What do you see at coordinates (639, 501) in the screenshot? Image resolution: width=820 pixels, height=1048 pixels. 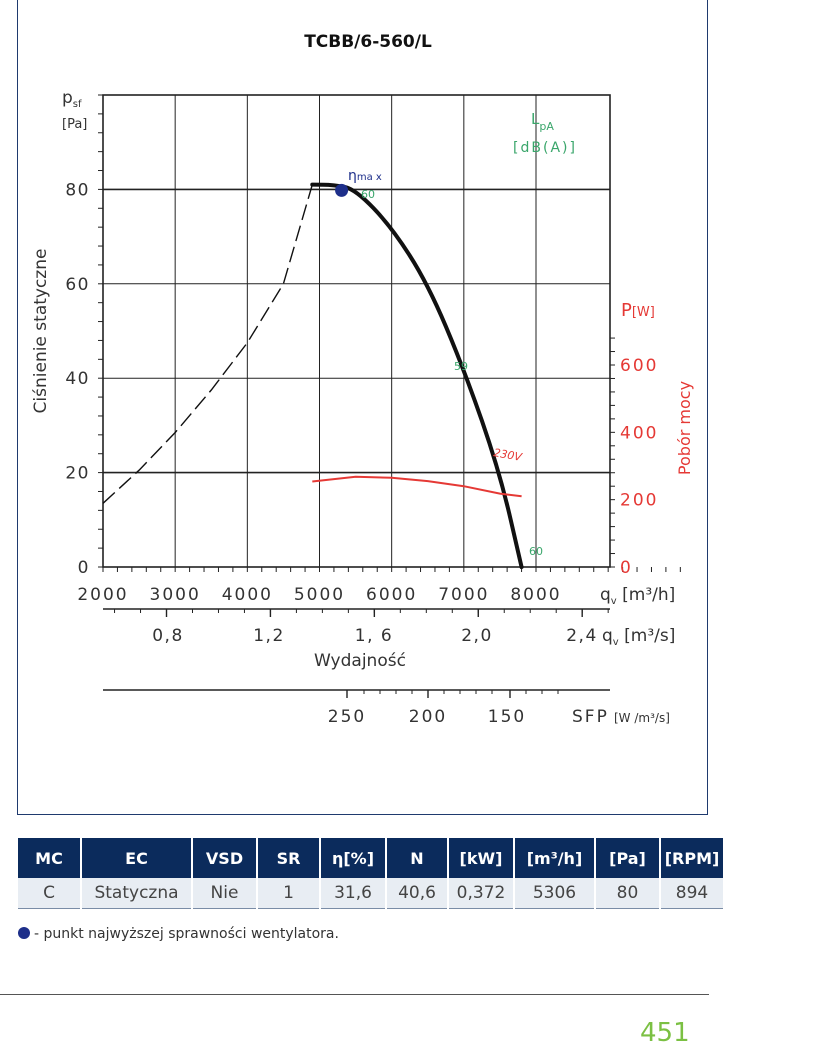 I see `power-tick-label: 200` at bounding box center [639, 501].